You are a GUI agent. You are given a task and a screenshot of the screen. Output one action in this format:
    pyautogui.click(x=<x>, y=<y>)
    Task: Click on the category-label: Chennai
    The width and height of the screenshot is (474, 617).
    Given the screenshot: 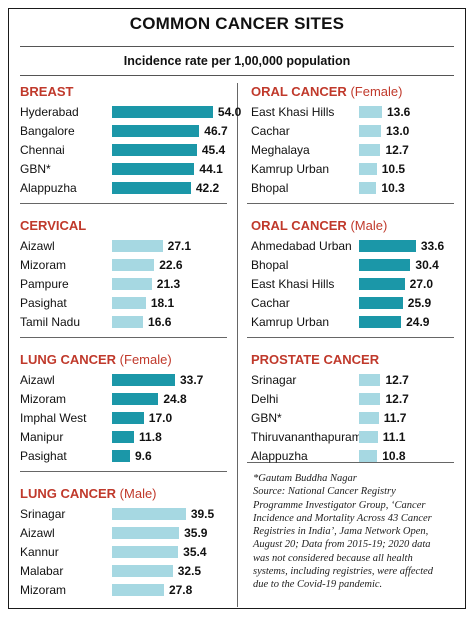 What is the action you would take?
    pyautogui.click(x=42, y=150)
    